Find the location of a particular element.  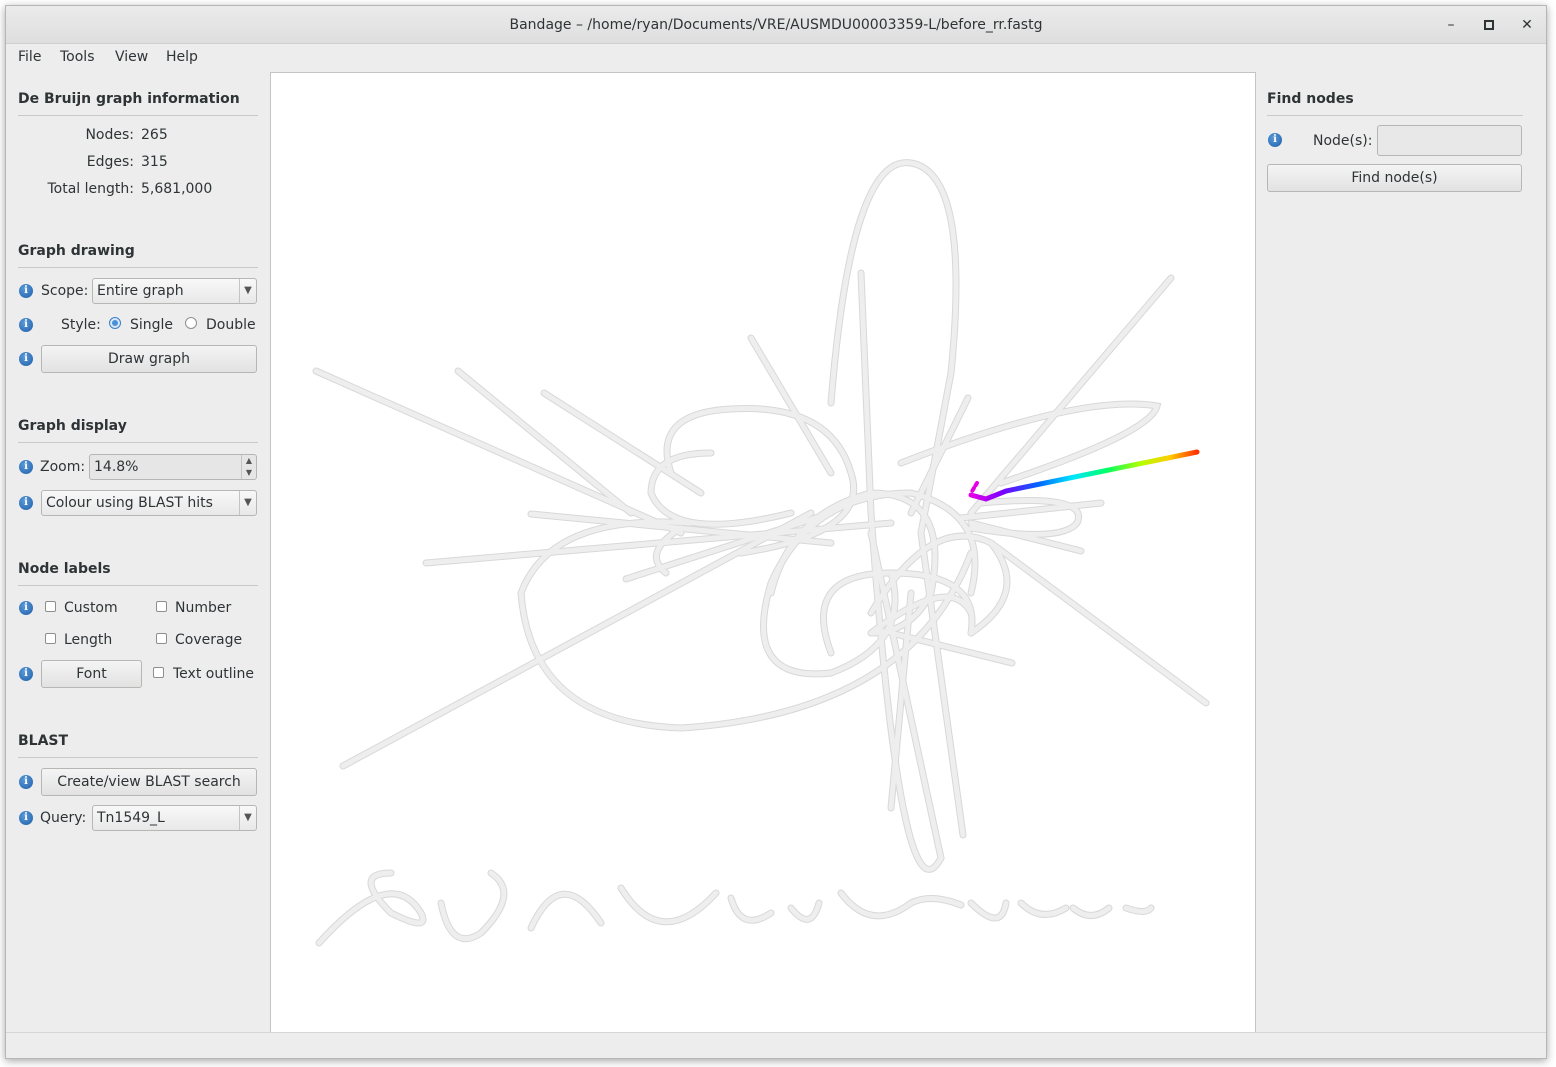

find-nodes-title: Find nodes is located at coordinates (1310, 99).